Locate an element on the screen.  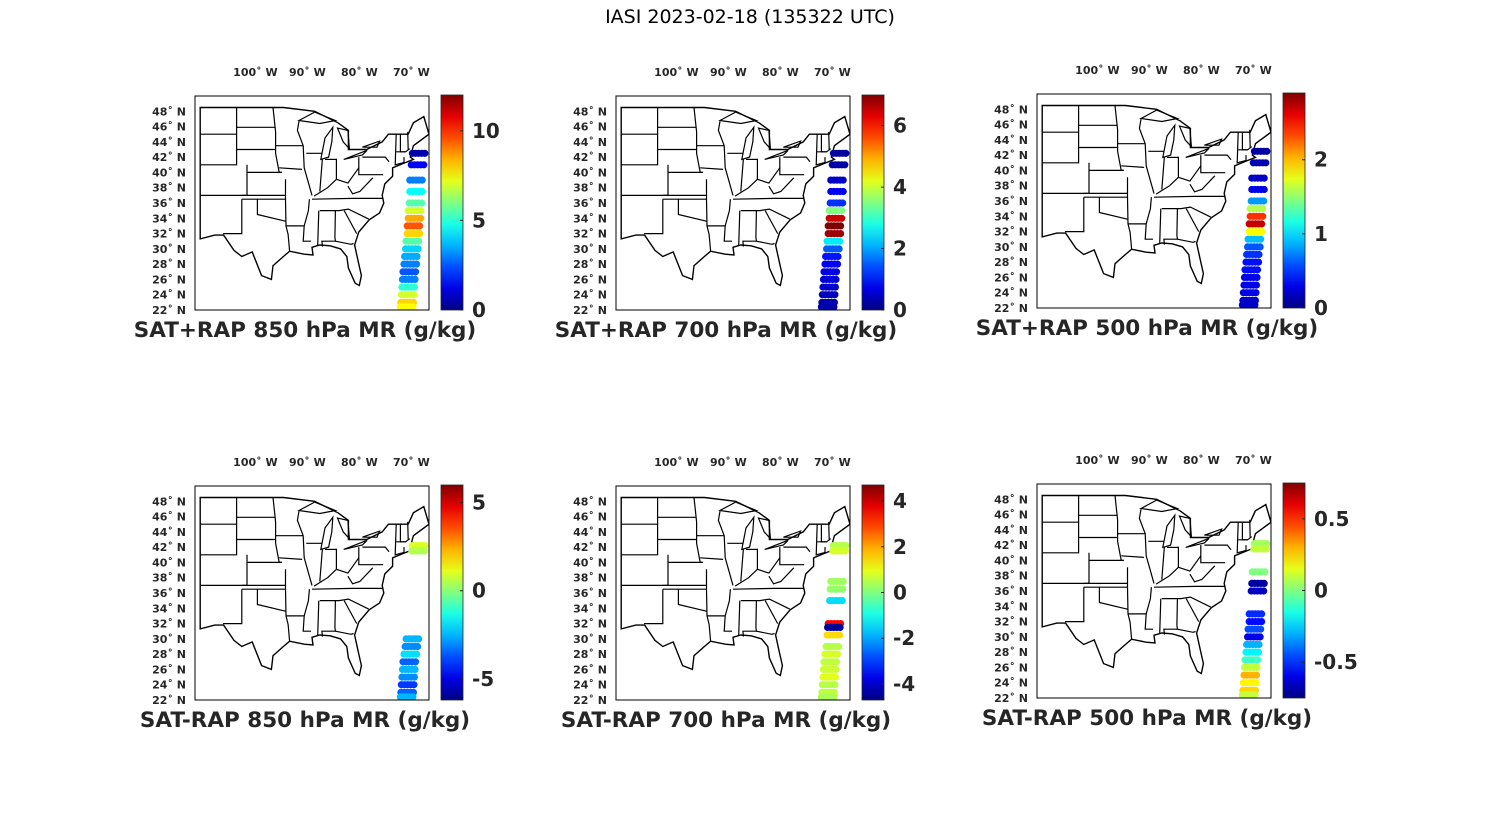
lat-tick-label: 38˚ N is located at coordinates (590, 578).